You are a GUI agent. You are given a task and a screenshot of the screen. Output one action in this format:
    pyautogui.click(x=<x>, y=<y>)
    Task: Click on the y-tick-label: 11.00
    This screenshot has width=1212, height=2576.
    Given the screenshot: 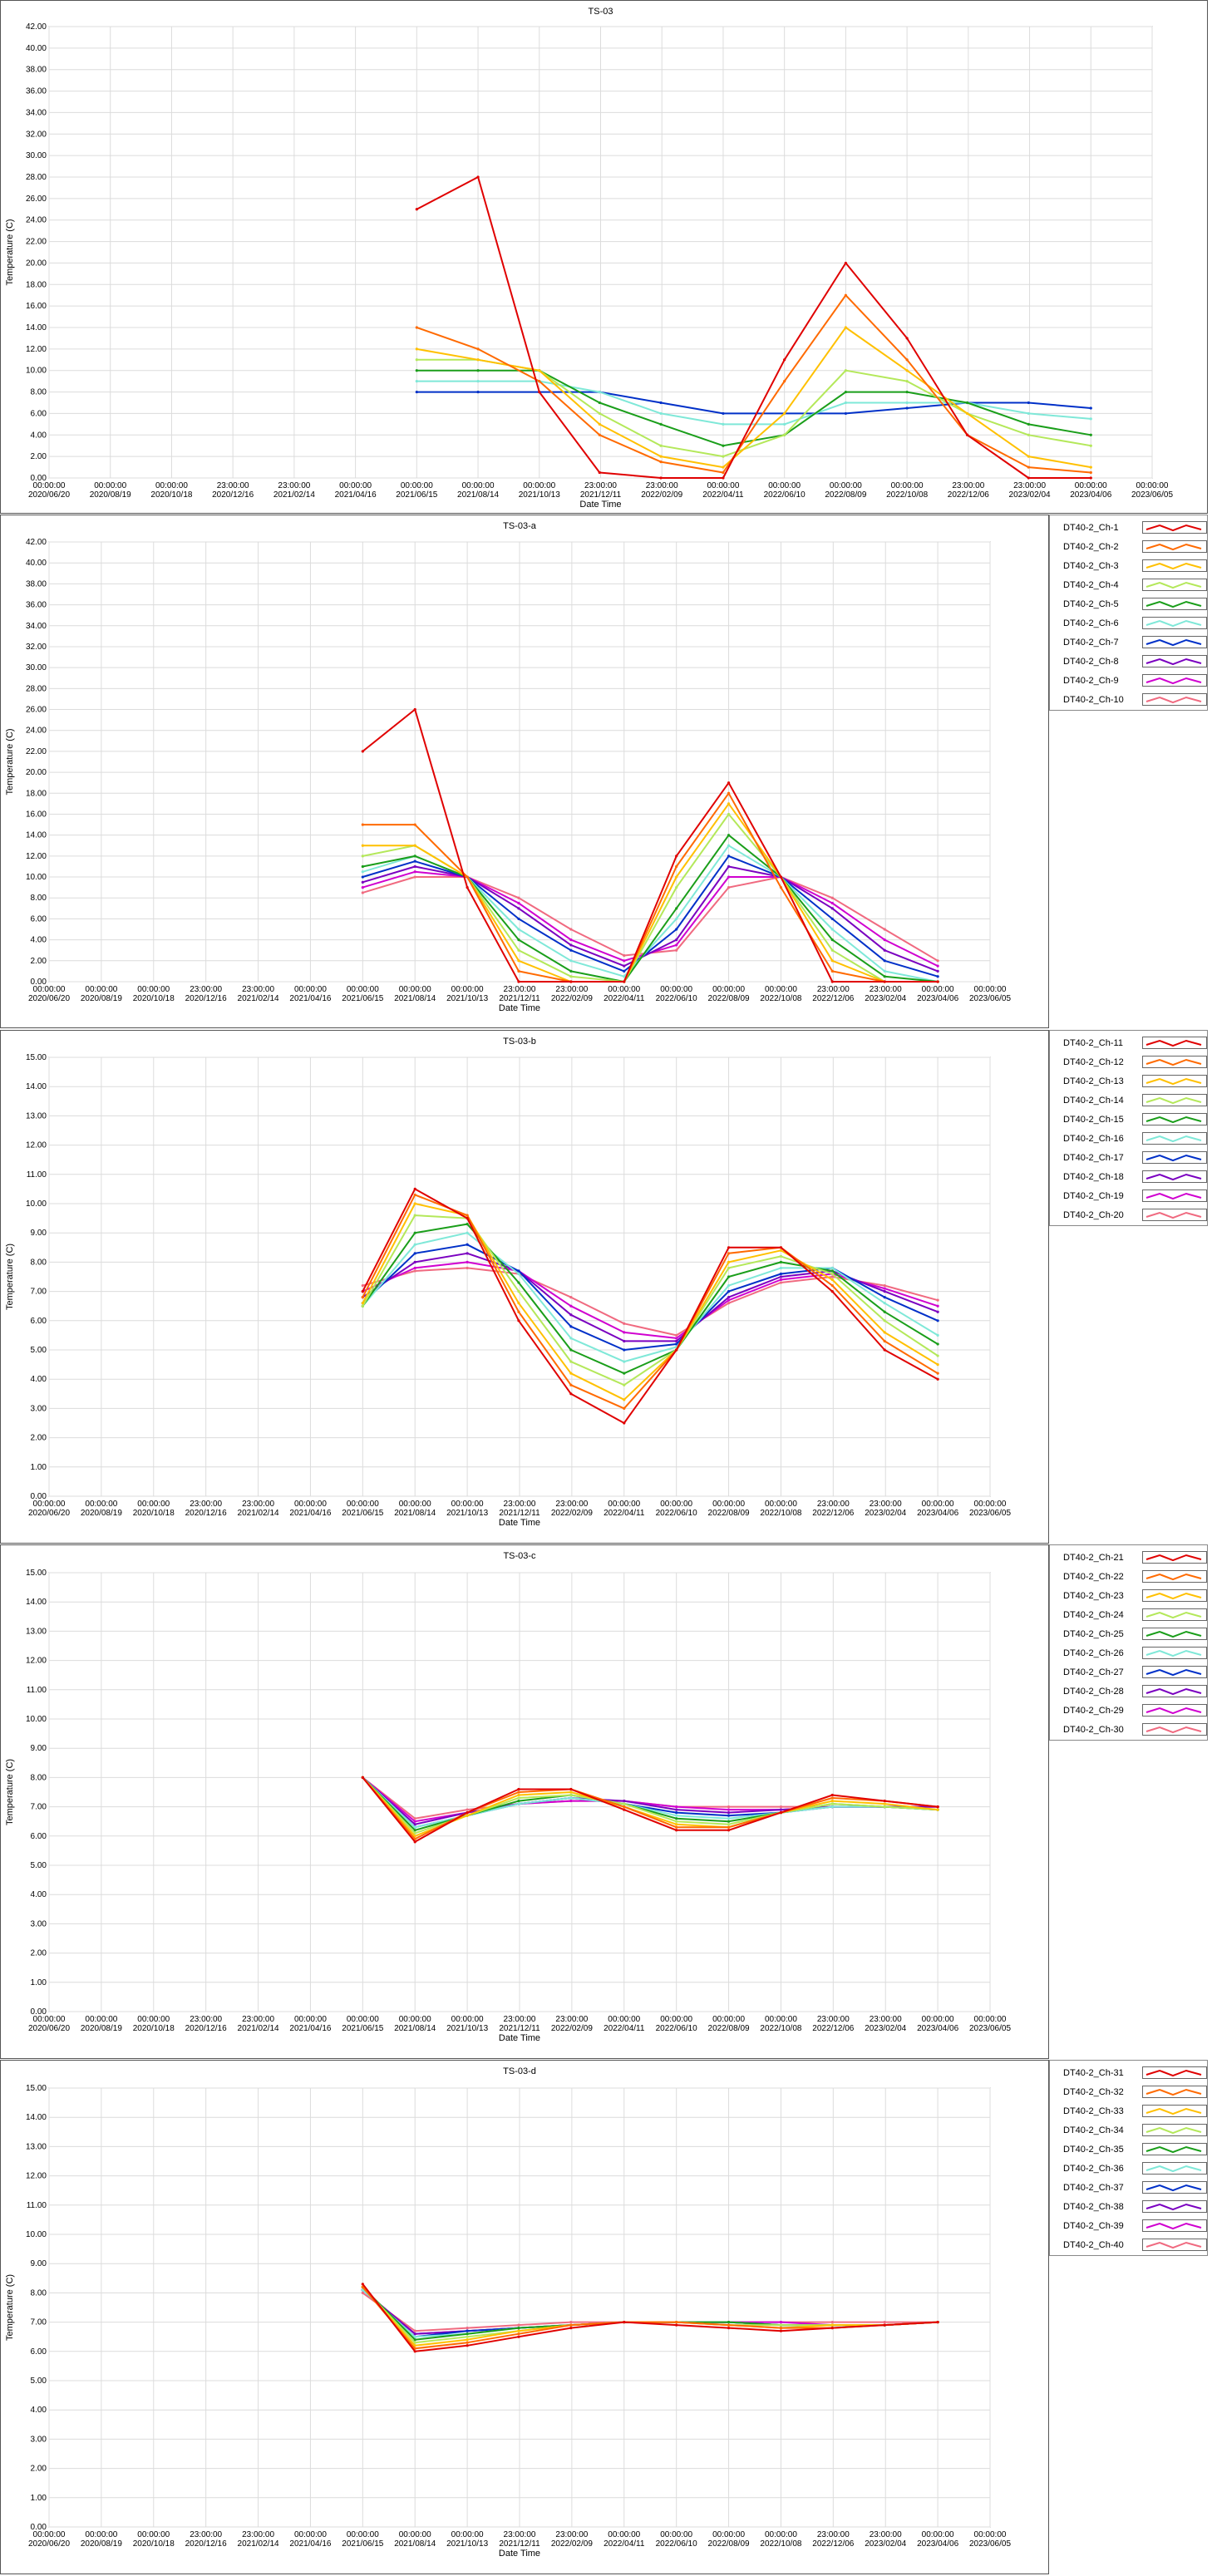 What is the action you would take?
    pyautogui.click(x=37, y=1175)
    